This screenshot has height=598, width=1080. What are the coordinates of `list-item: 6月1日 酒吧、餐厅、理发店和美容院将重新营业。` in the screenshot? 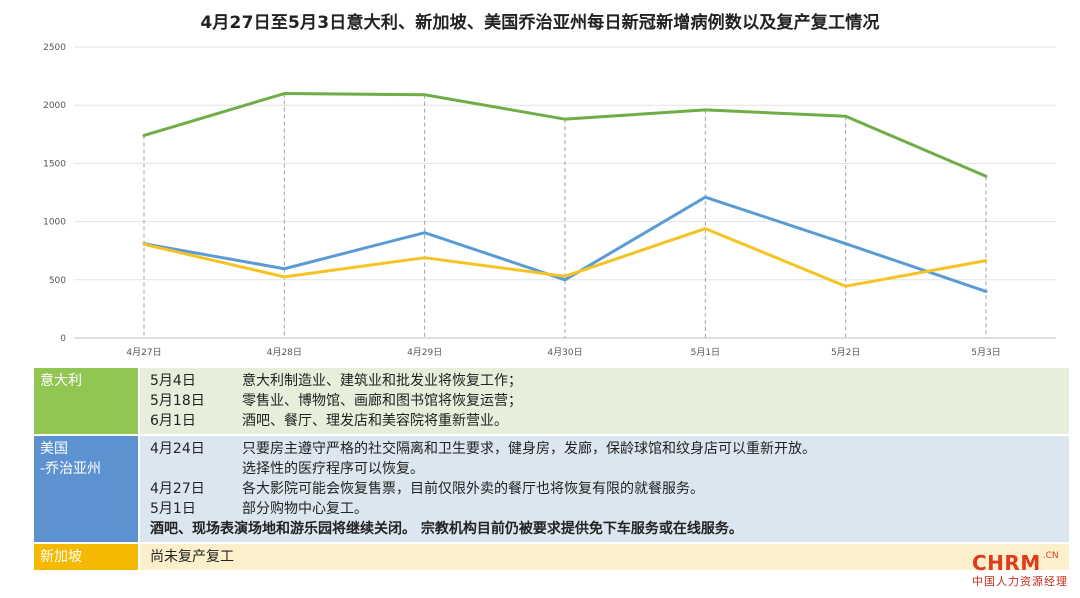 It's located at (604, 421).